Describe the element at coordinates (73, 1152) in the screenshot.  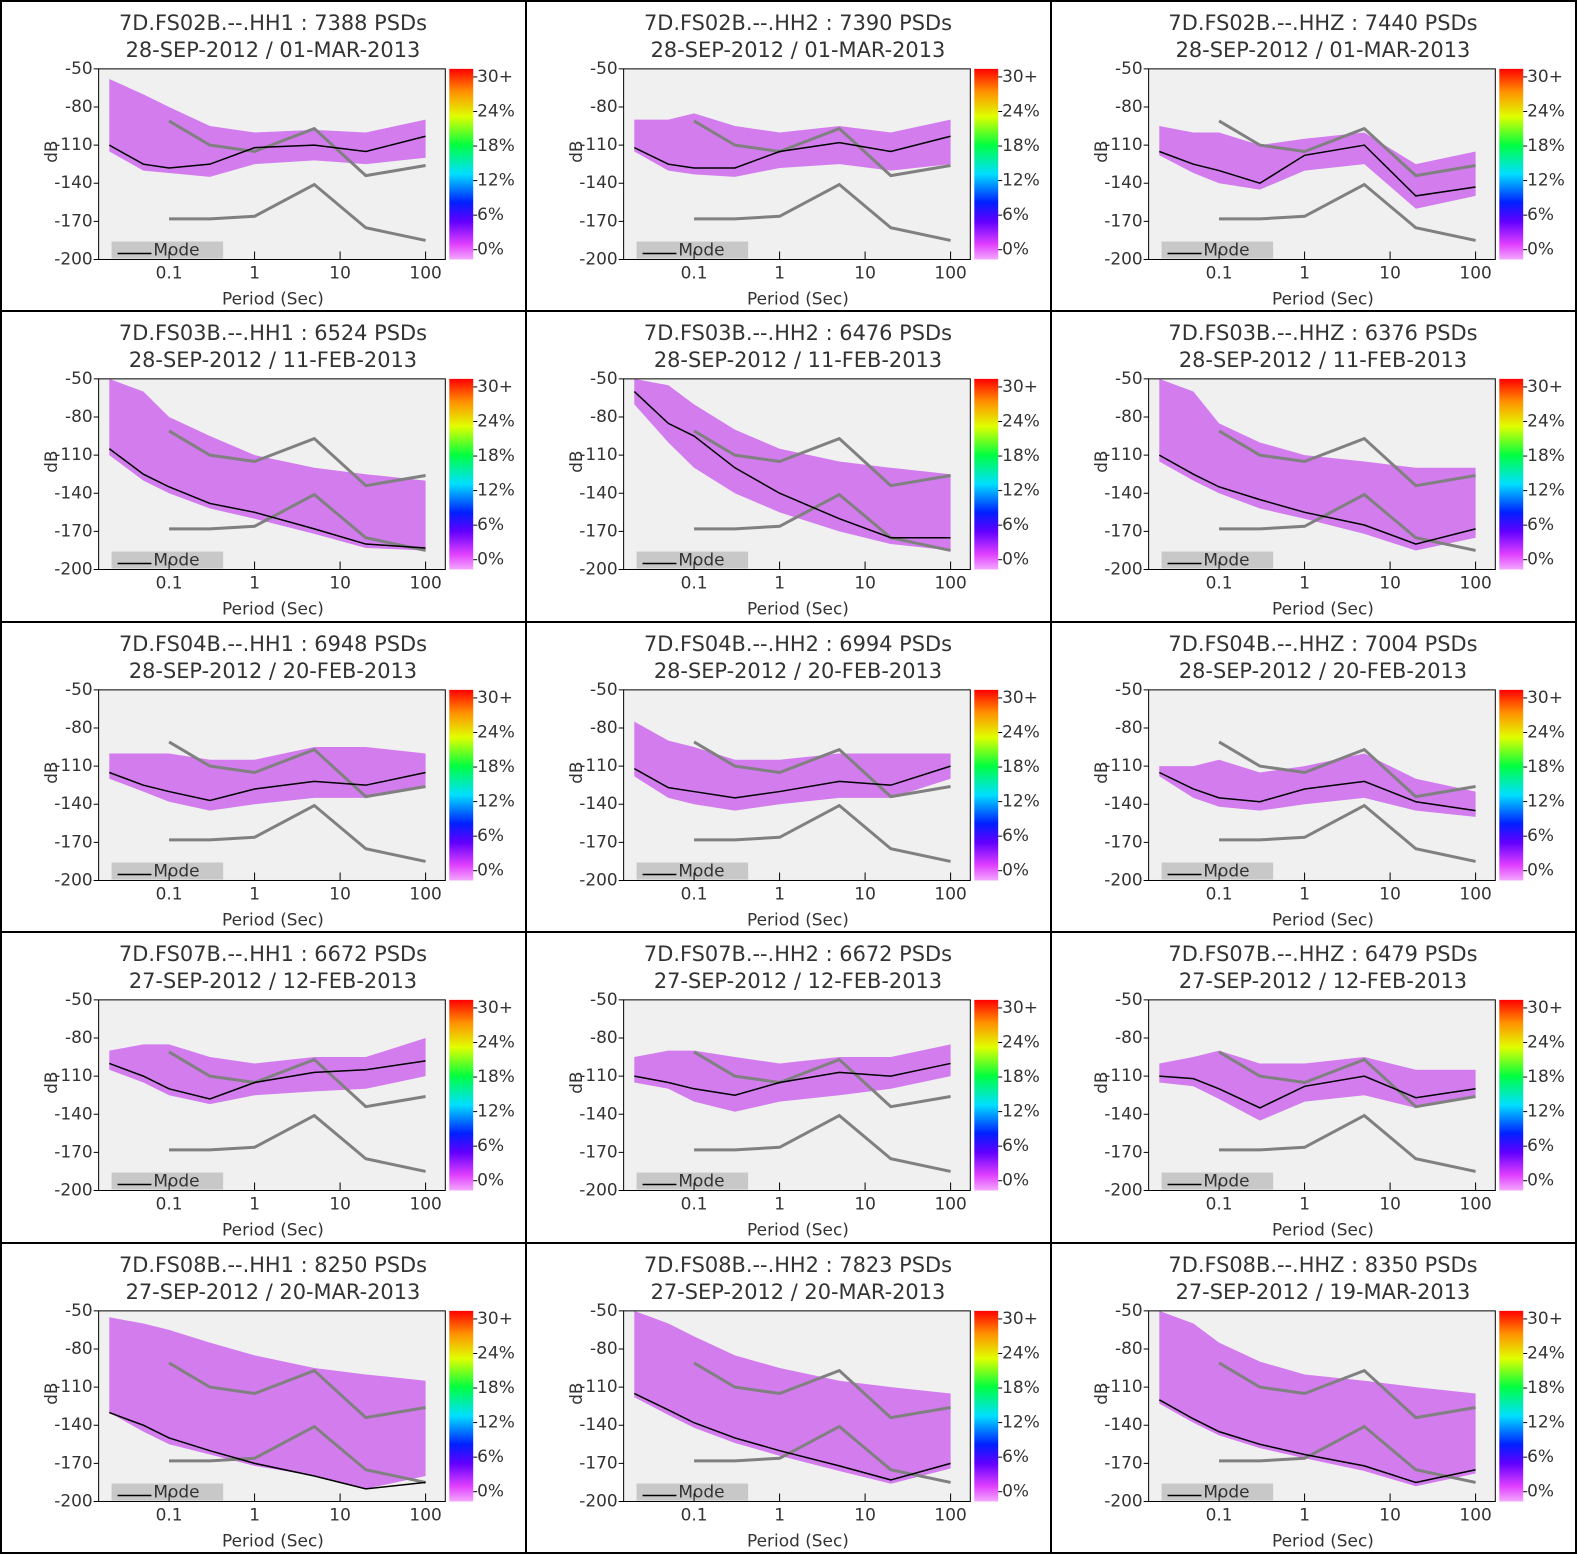
I see `y-tick-label: -170` at that location.